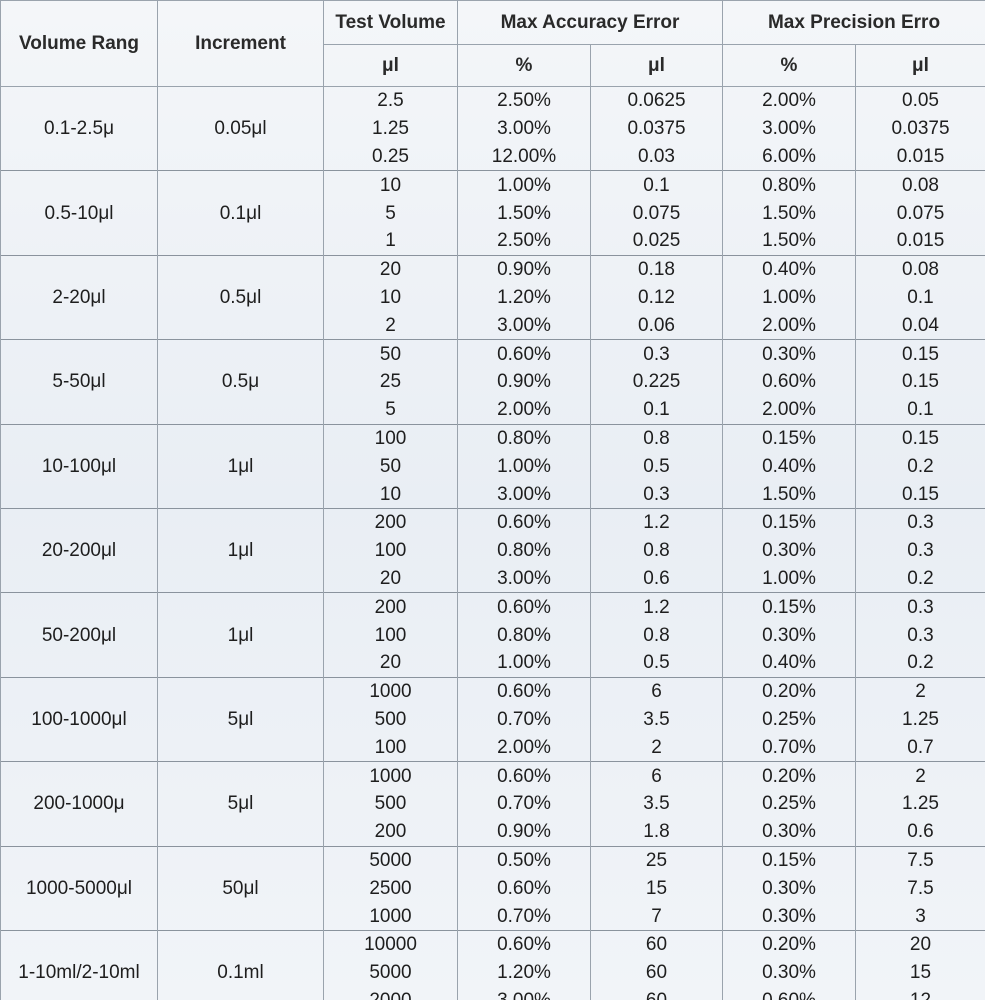  Describe the element at coordinates (79, 297) in the screenshot. I see `range-cell: 2-20μl` at that location.